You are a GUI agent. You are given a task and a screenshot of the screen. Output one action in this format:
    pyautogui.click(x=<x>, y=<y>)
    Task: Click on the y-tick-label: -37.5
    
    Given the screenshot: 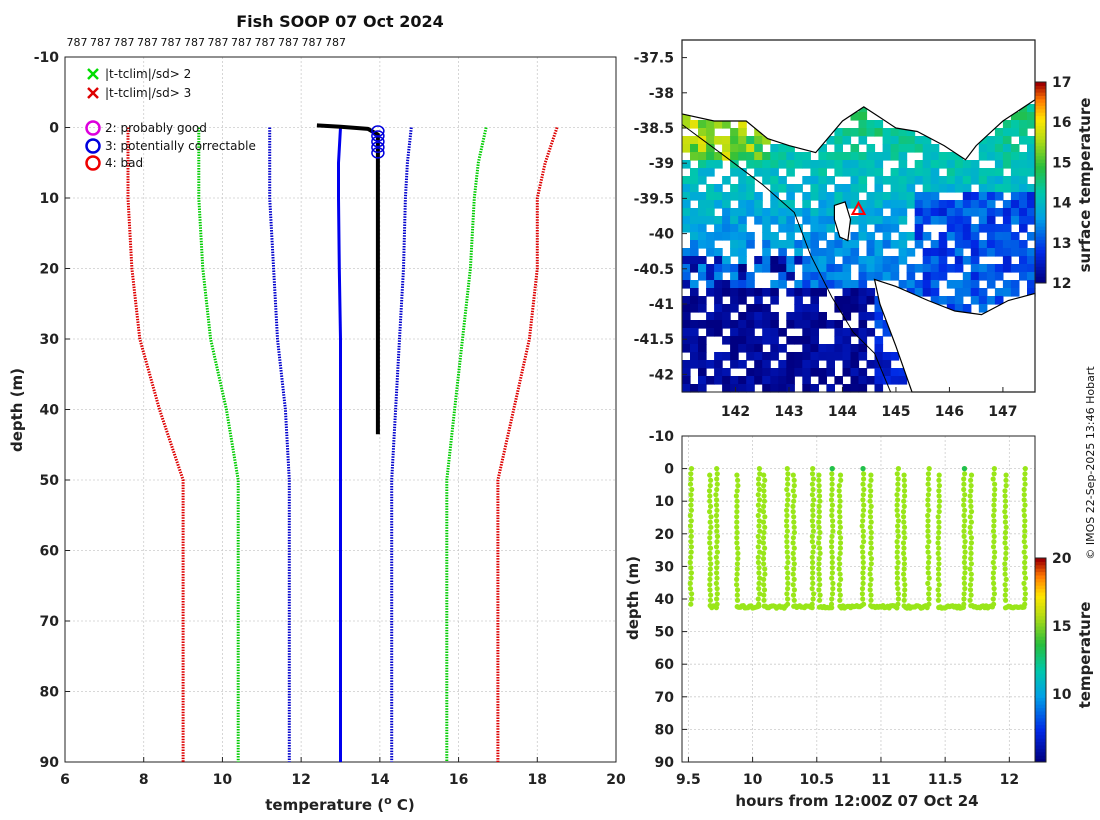 What is the action you would take?
    pyautogui.click(x=654, y=59)
    